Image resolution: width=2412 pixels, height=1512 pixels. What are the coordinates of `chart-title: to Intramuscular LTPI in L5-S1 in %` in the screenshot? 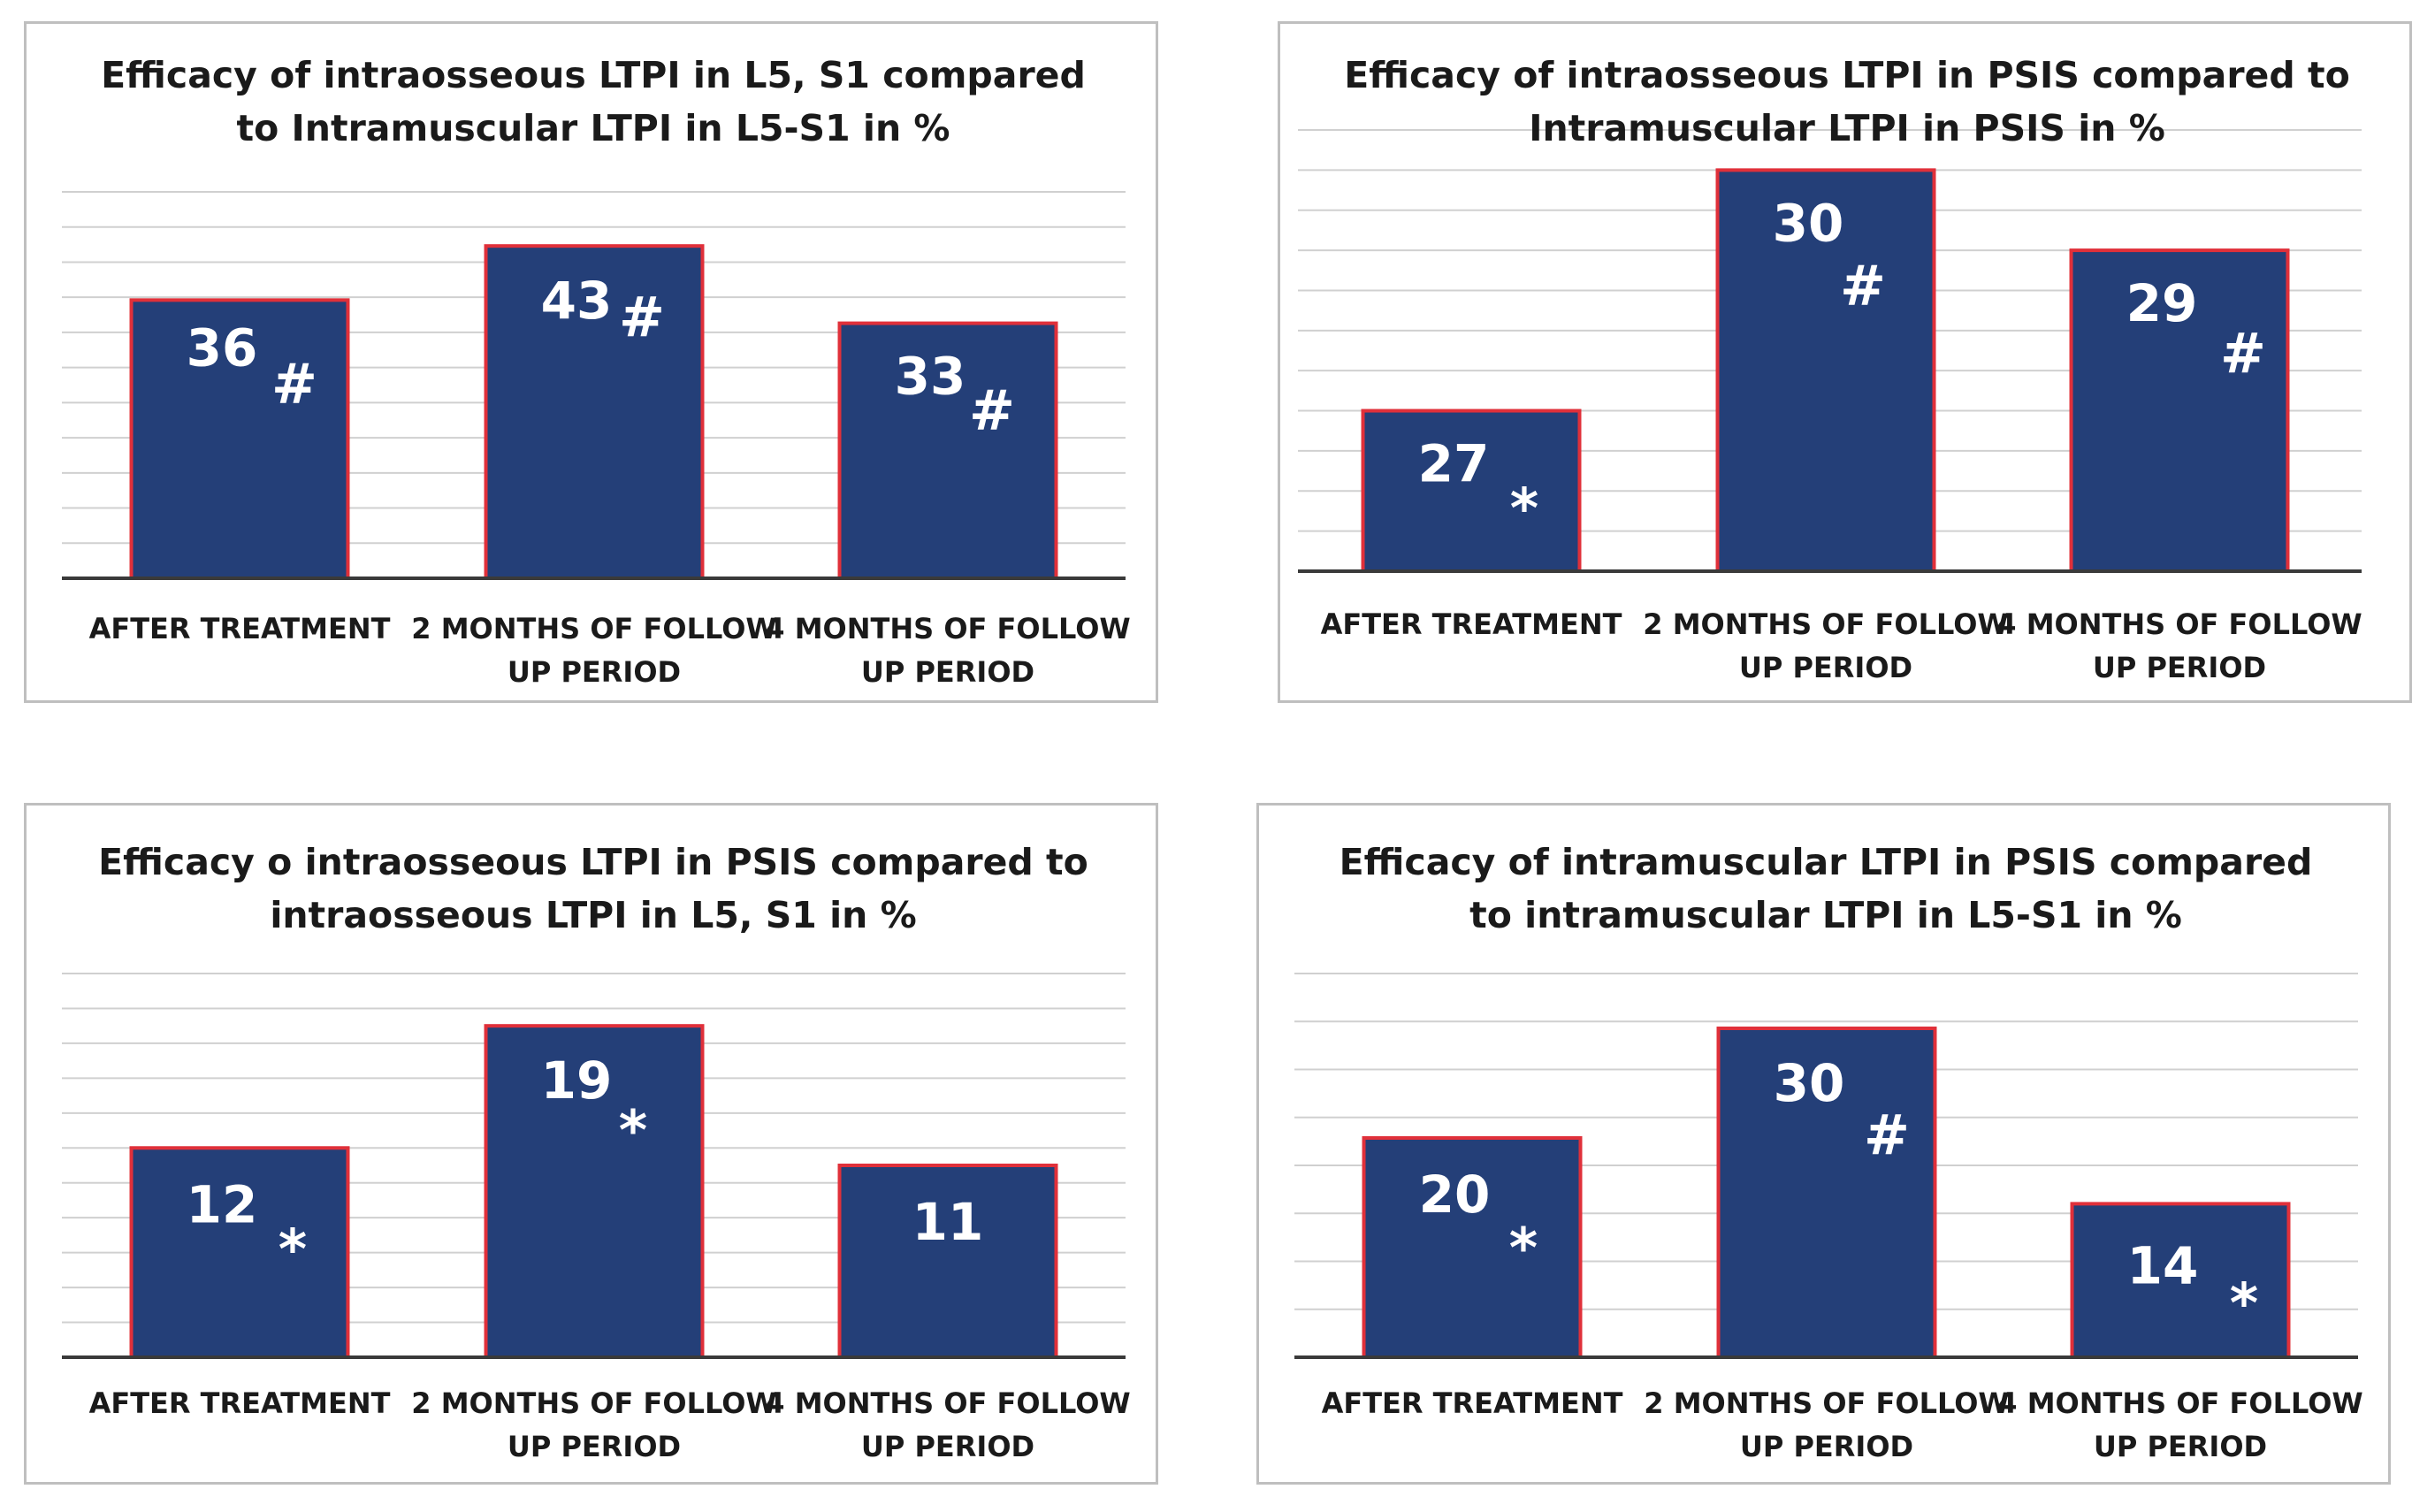 It's located at (593, 128).